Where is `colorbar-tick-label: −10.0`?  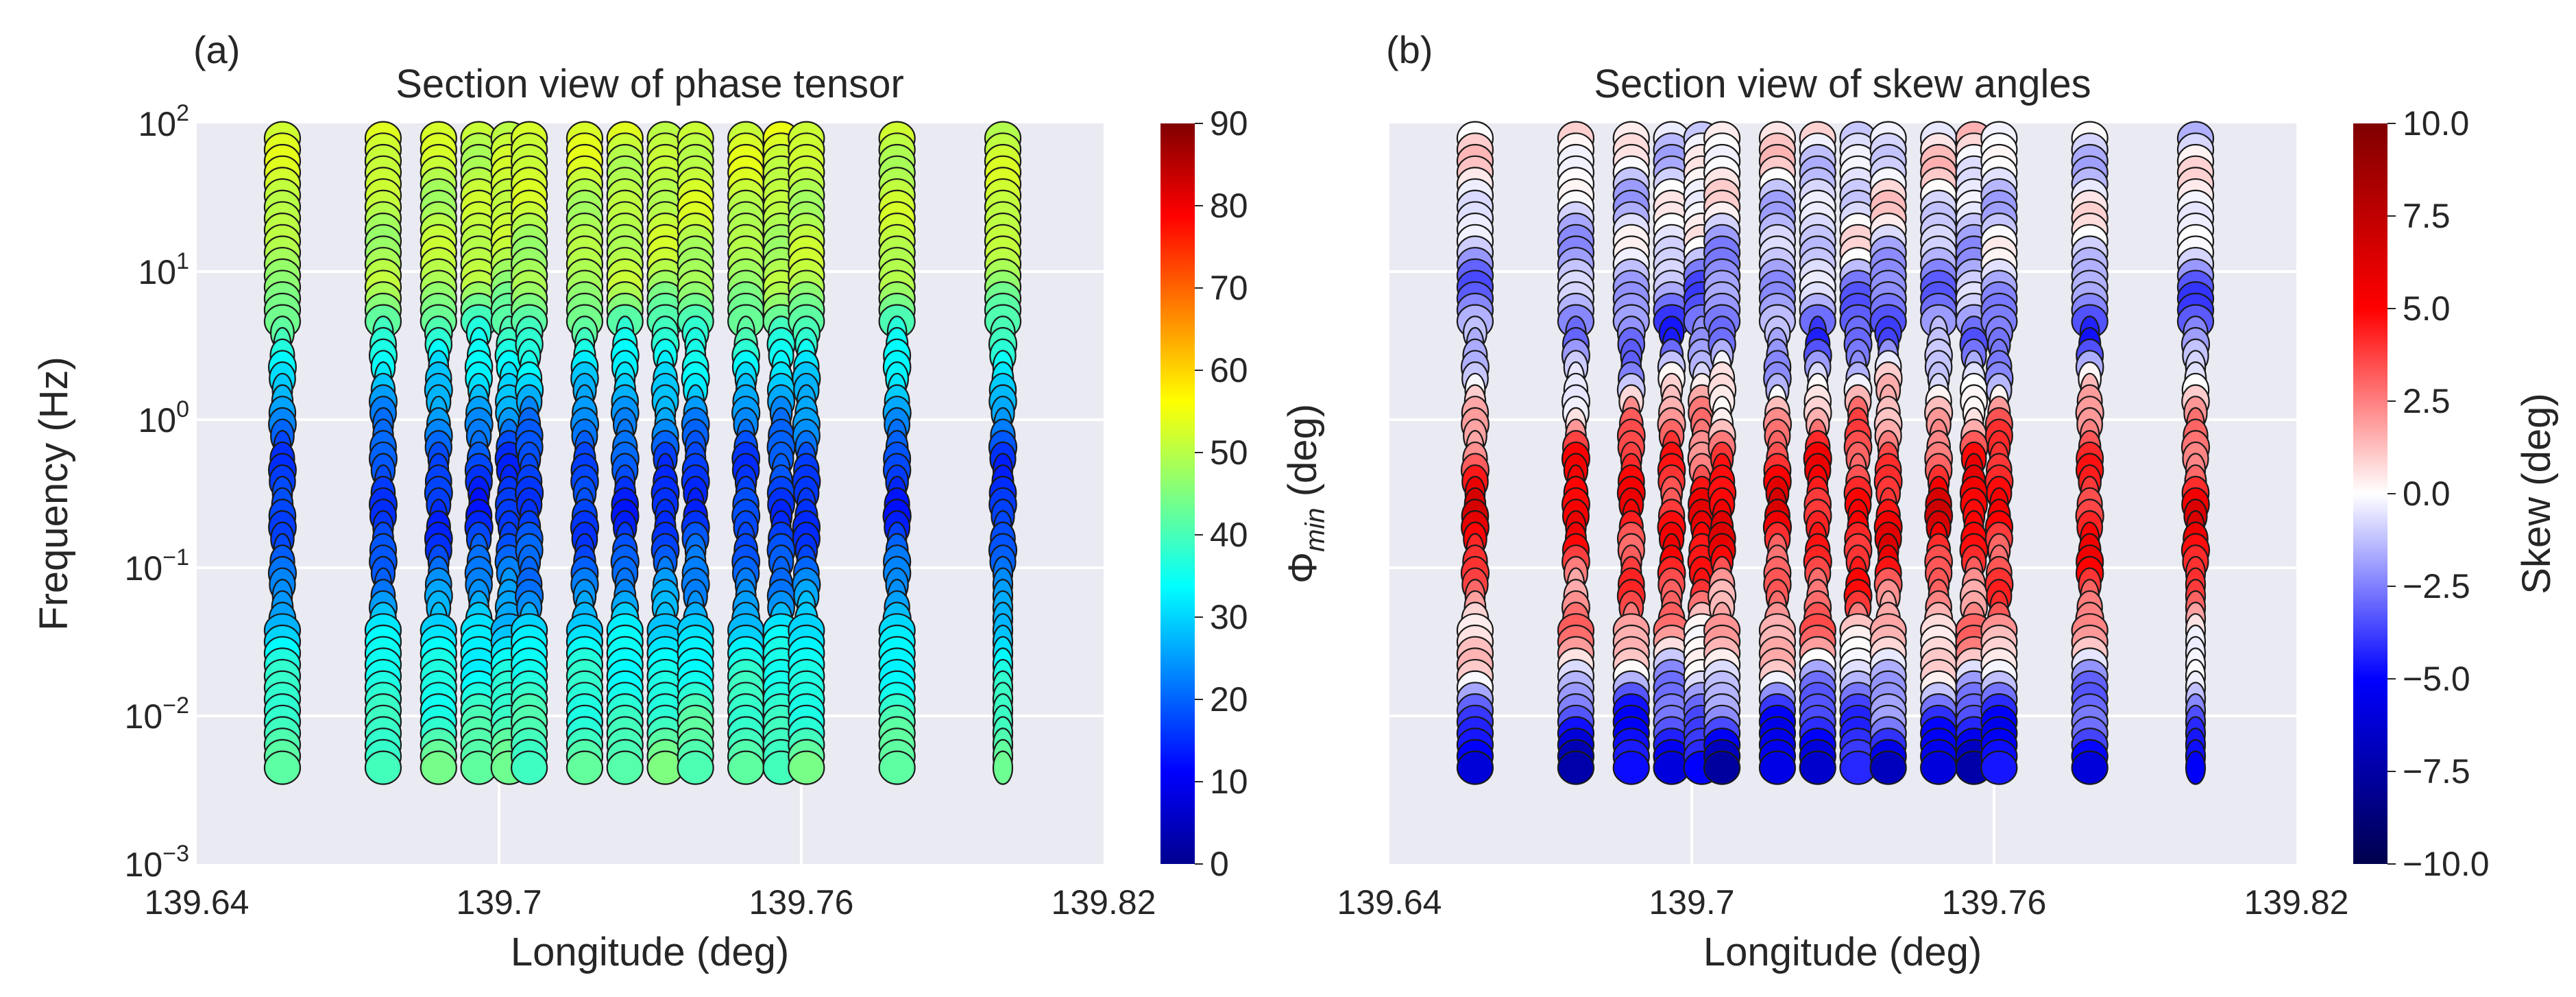
colorbar-tick-label: −10.0 is located at coordinates (2446, 864).